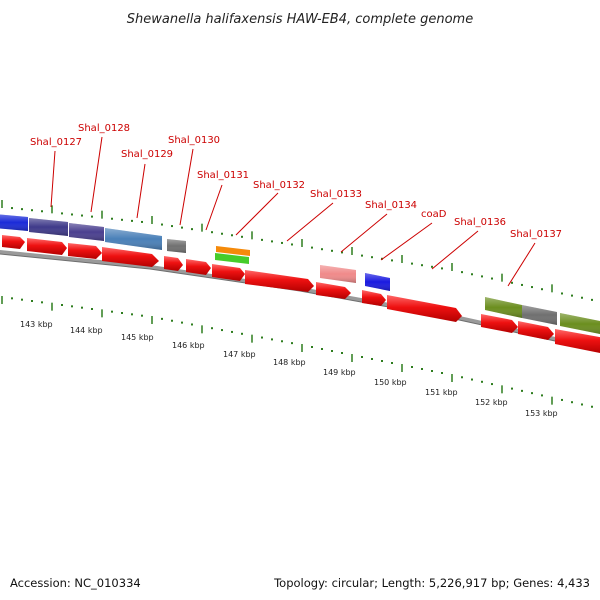  Describe the element at coordinates (104, 128) in the screenshot. I see `gene-label-shal-0128: Shal_0128` at that location.